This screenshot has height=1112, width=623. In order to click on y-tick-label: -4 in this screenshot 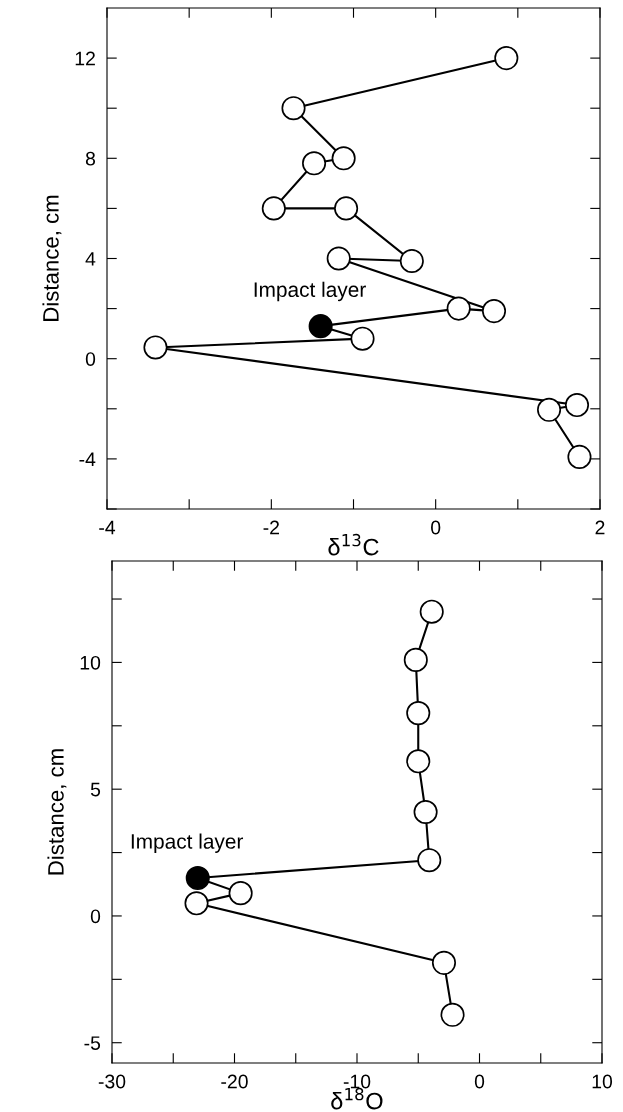, I will do `click(87, 459)`.